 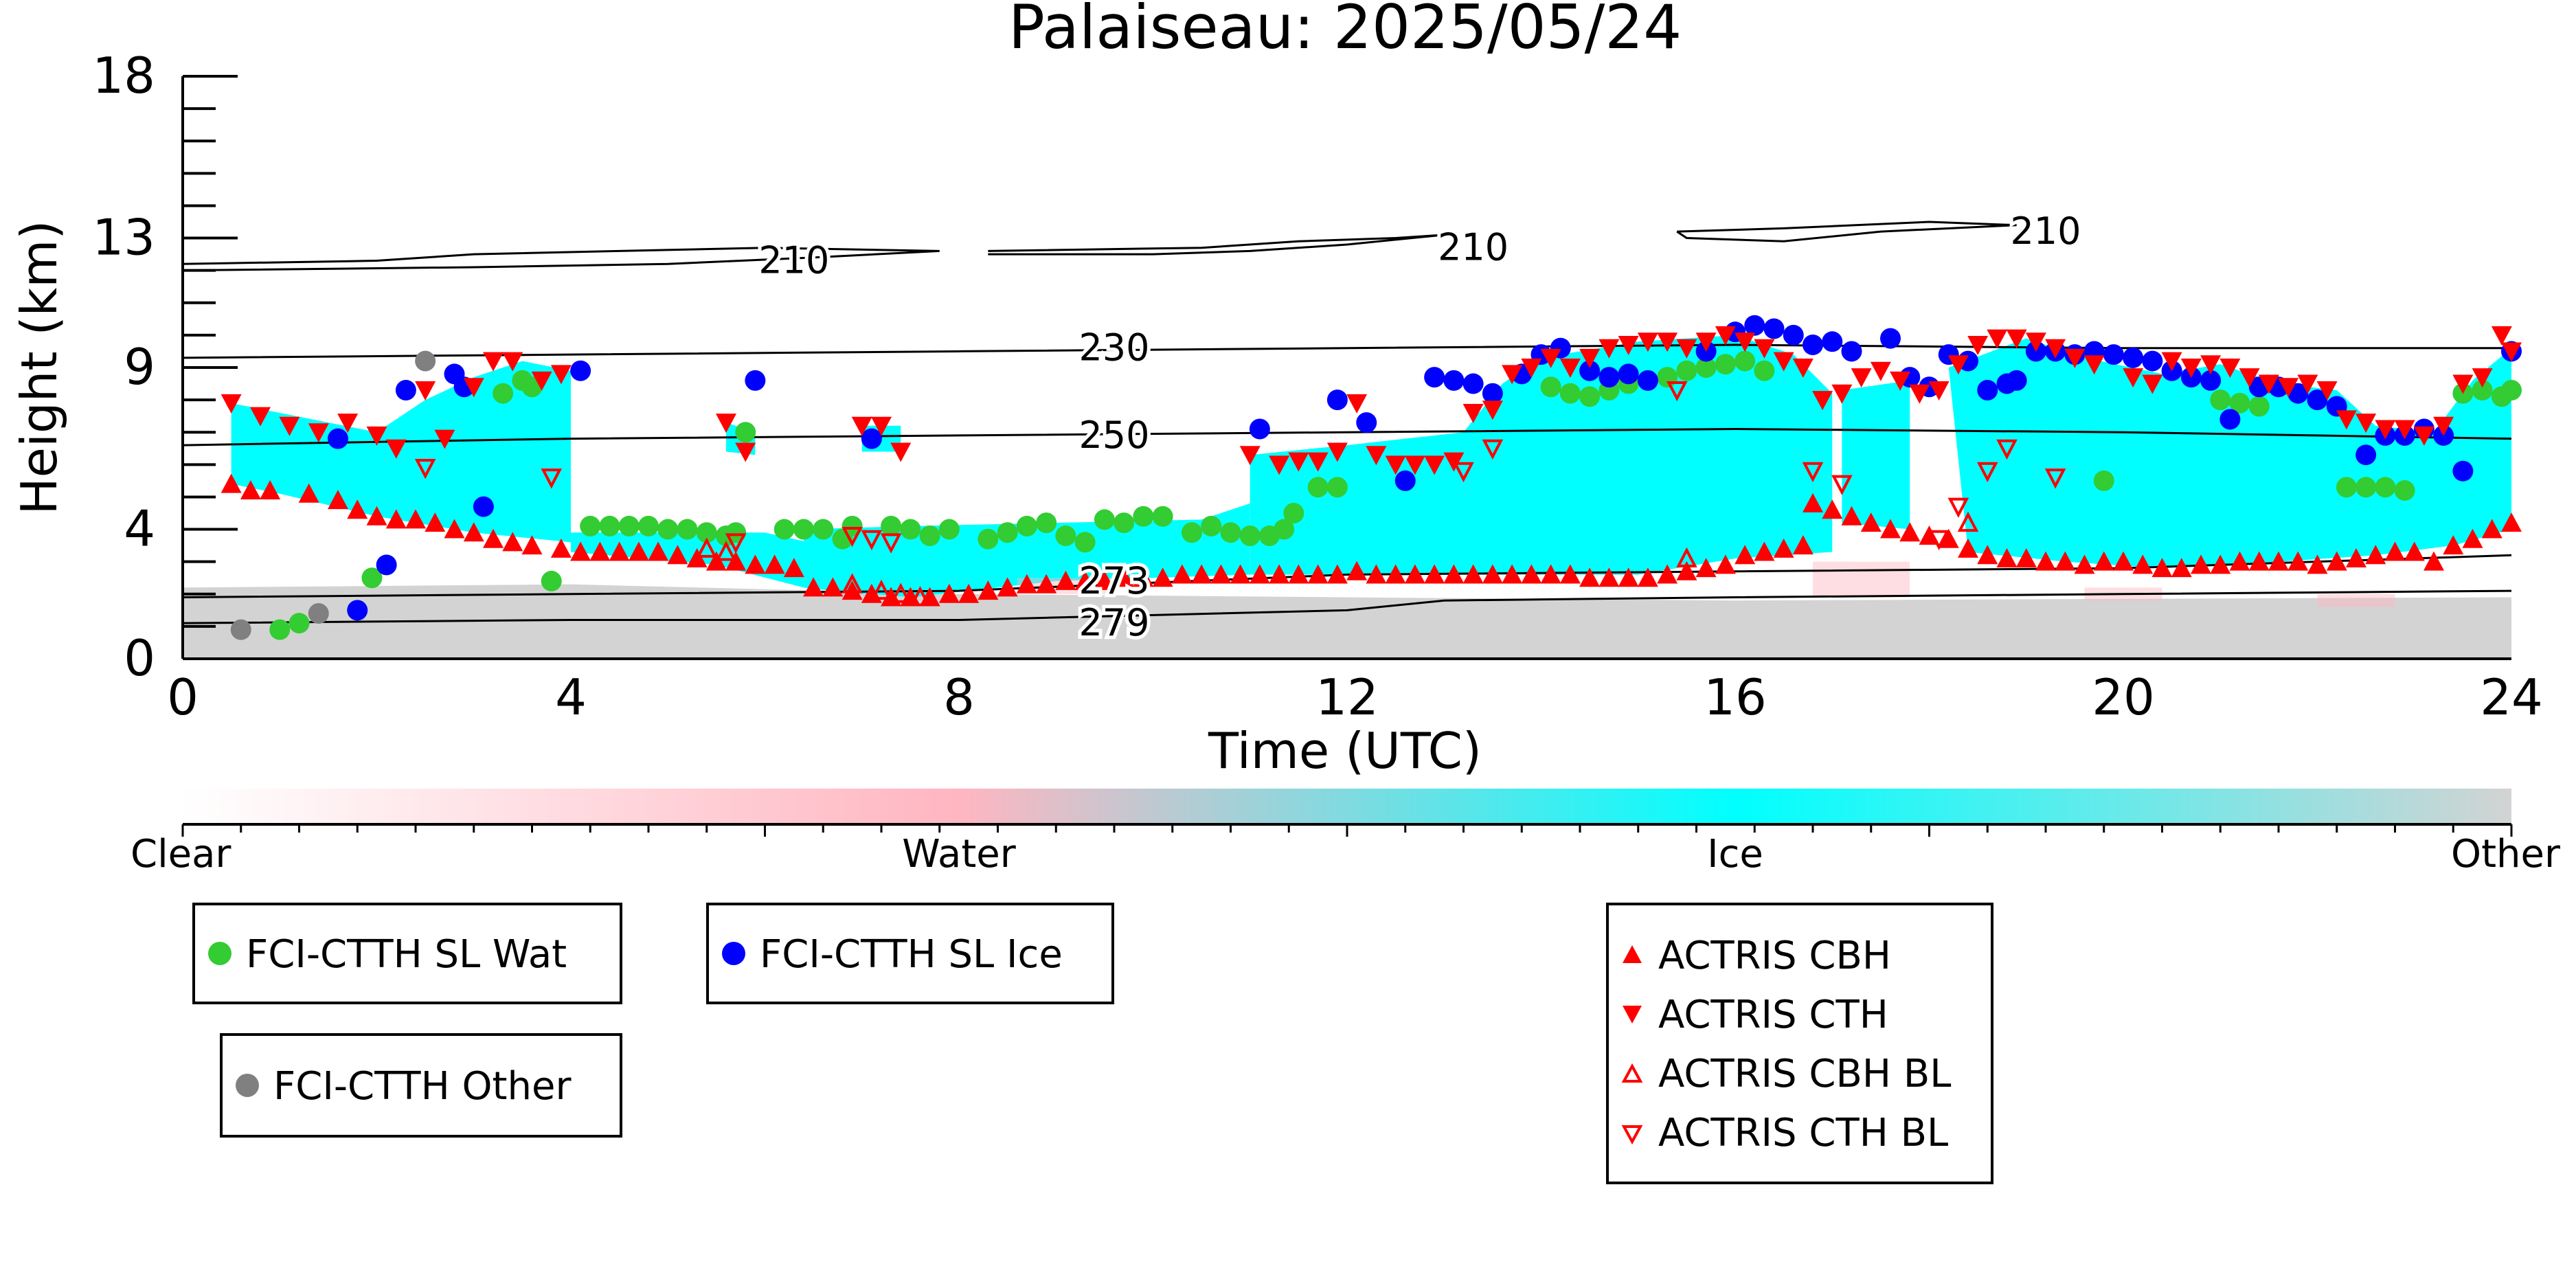 What do you see at coordinates (1113, 435) in the screenshot?
I see `contour-label-250: 250` at bounding box center [1113, 435].